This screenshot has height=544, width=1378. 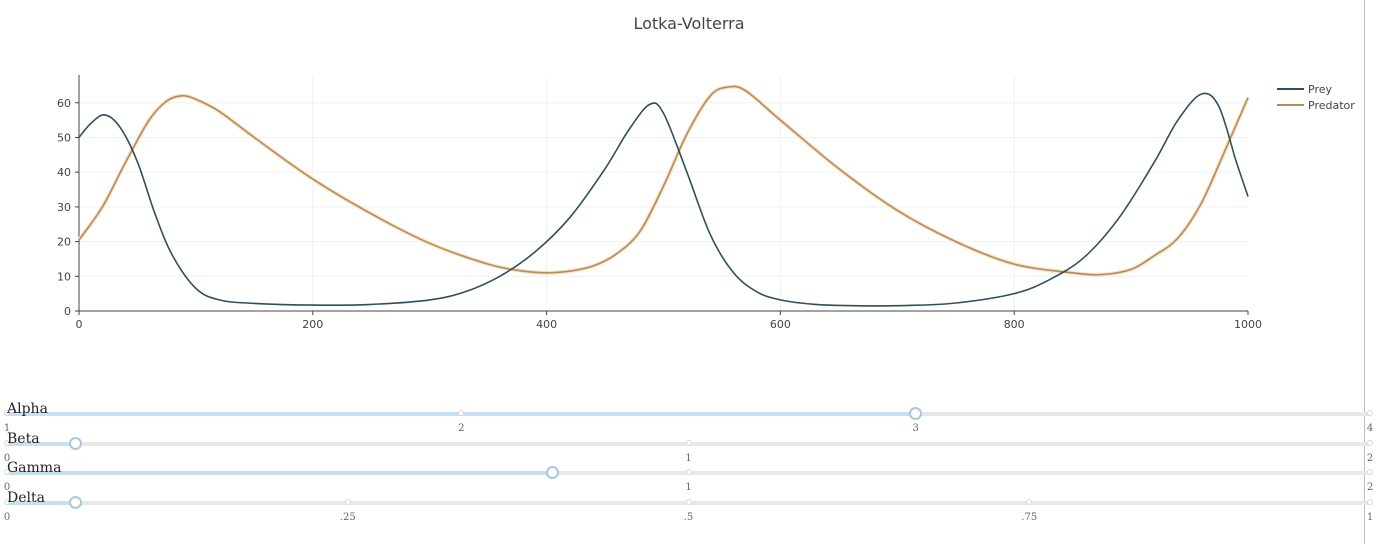 I want to click on gamma-slider-handle, so click(x=552, y=472).